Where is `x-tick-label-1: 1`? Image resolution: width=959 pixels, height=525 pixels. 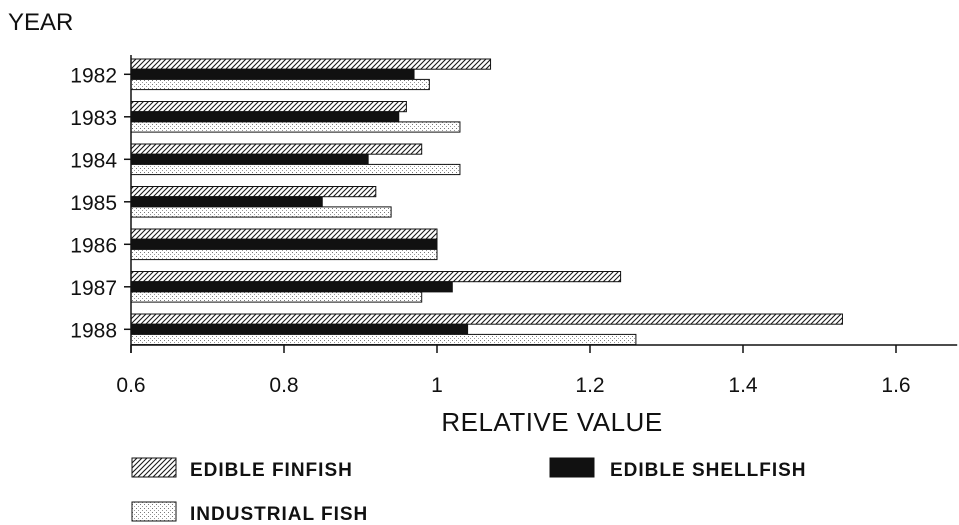
x-tick-label-1: 1 is located at coordinates (437, 385).